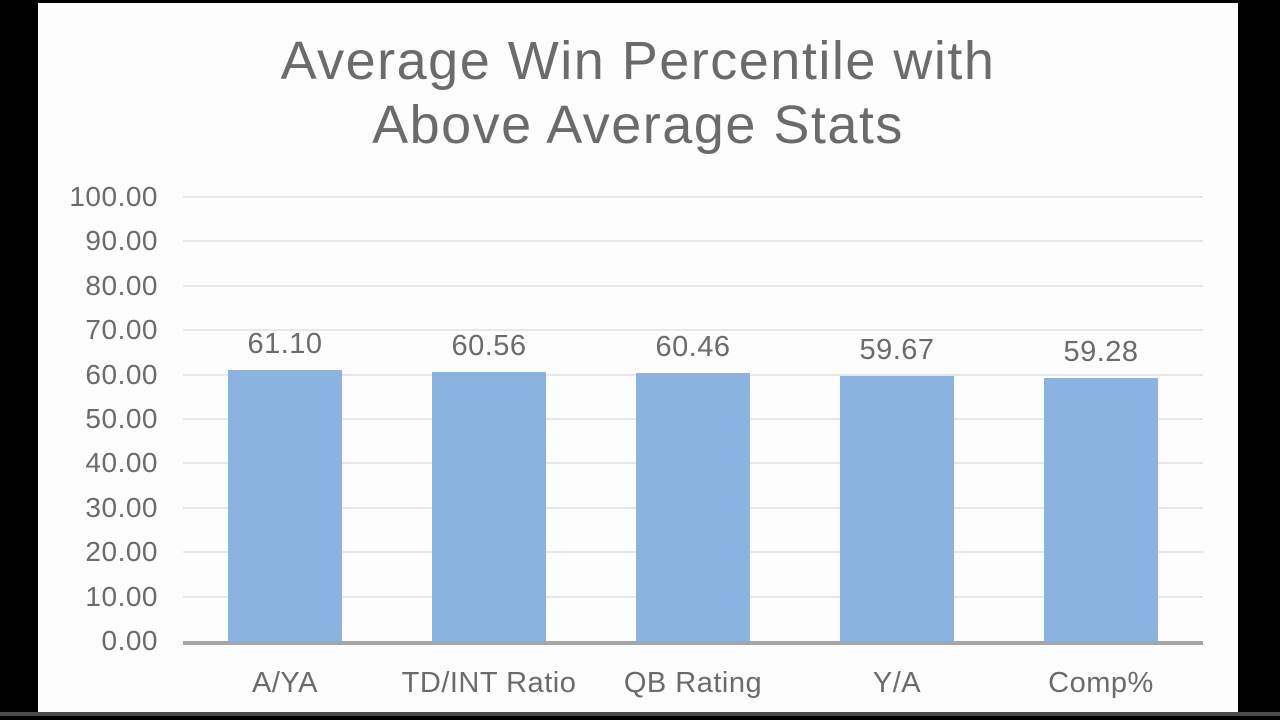 This screenshot has width=1280, height=720. Describe the element at coordinates (121, 596) in the screenshot. I see `y-axis-tick-label: 10.00` at that location.